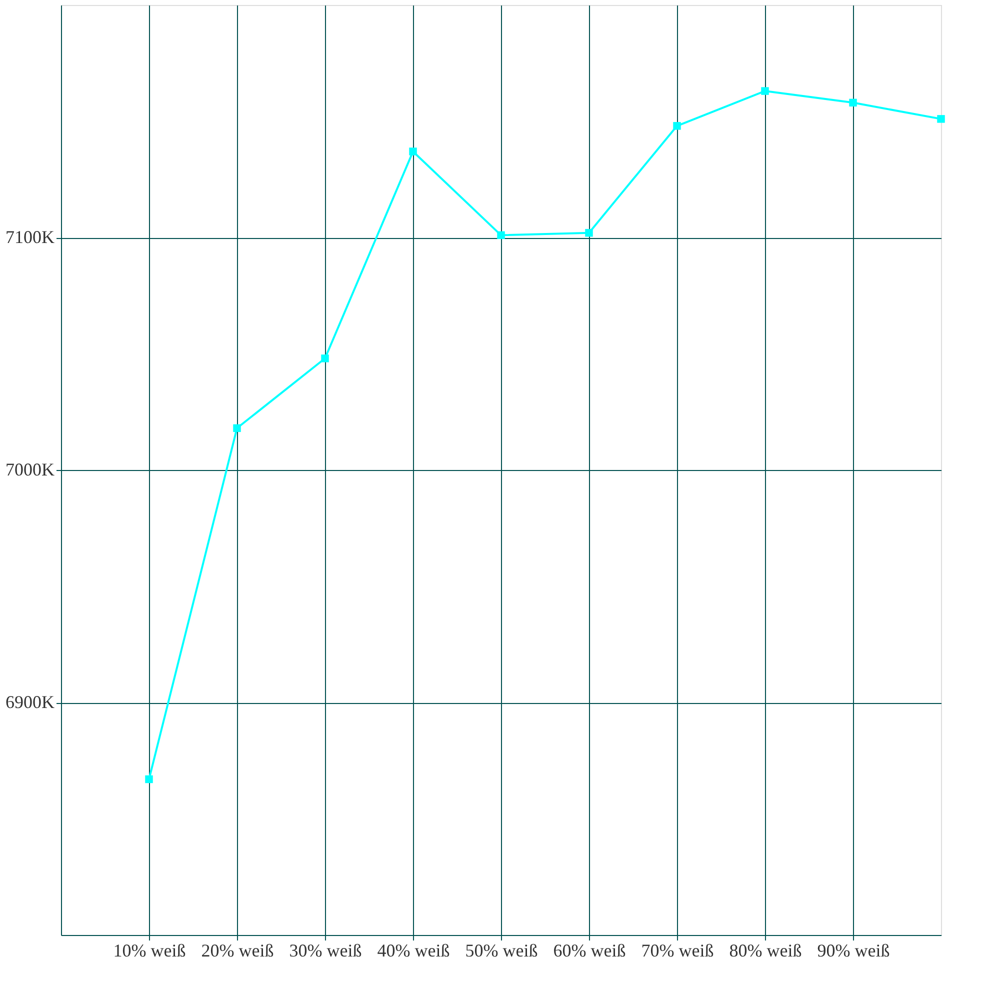  Describe the element at coordinates (677, 950) in the screenshot. I see `x-tick-label: 70% weiß` at that location.